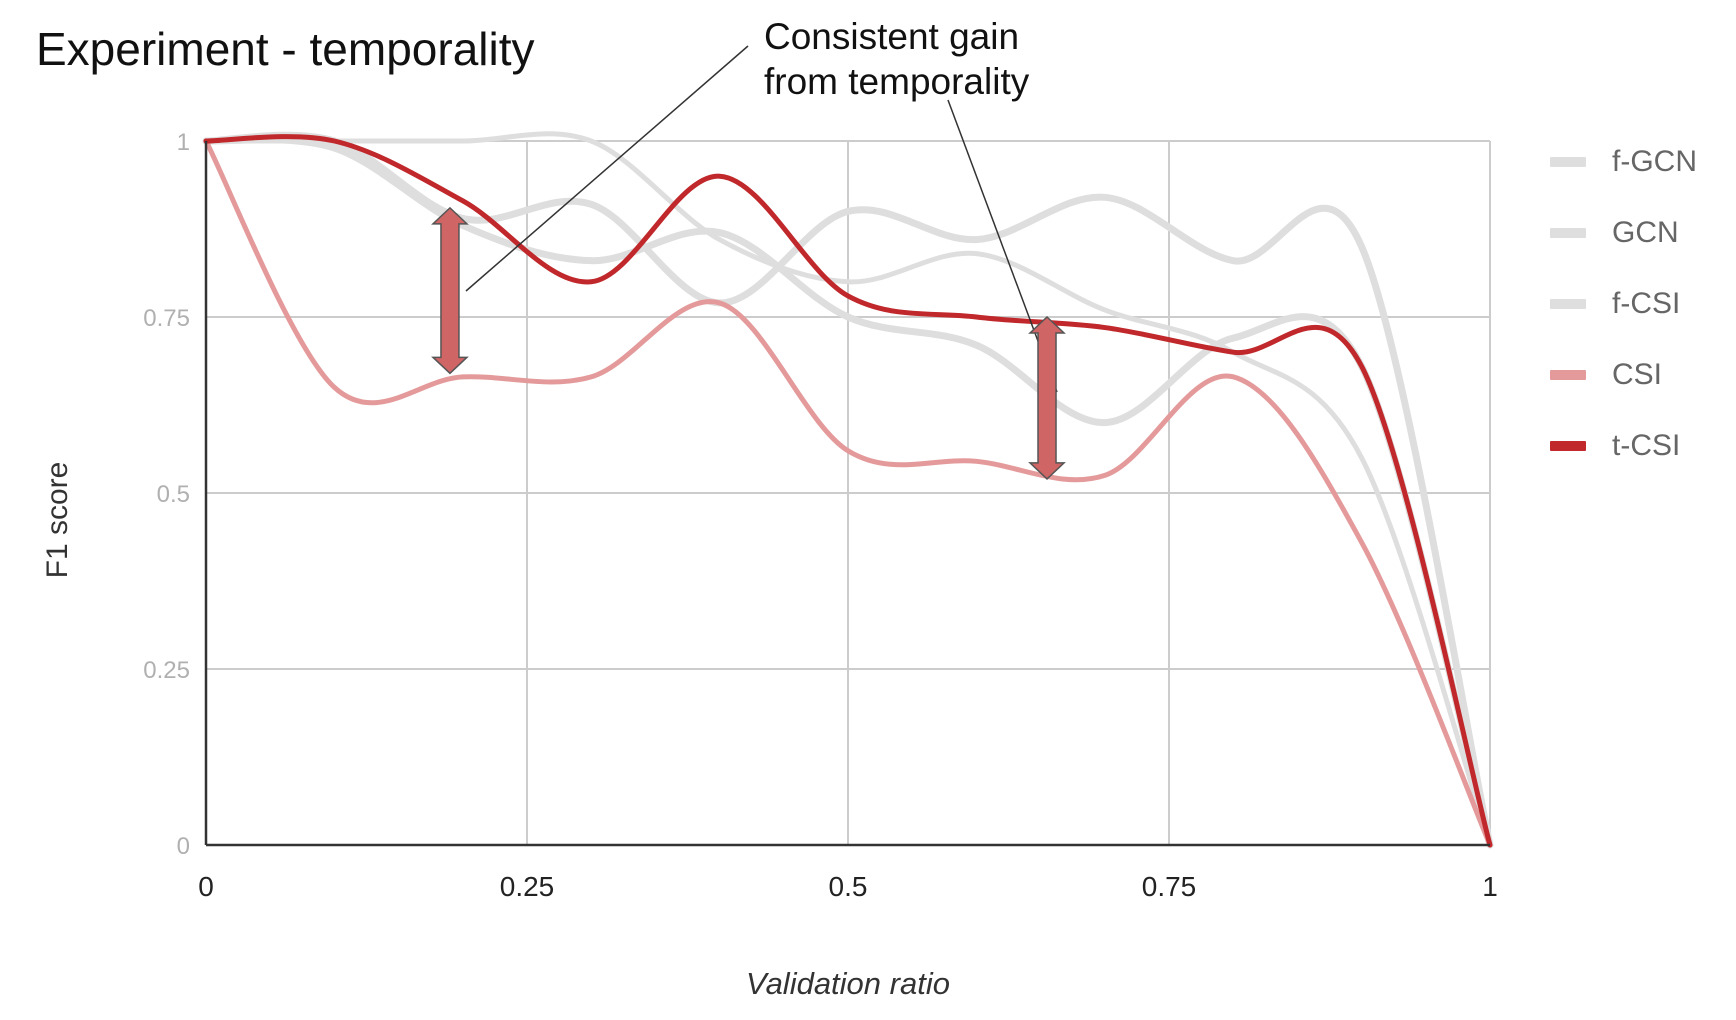 The height and width of the screenshot is (1020, 1736). I want to click on legend-item-csi: CSI, so click(1623, 374).